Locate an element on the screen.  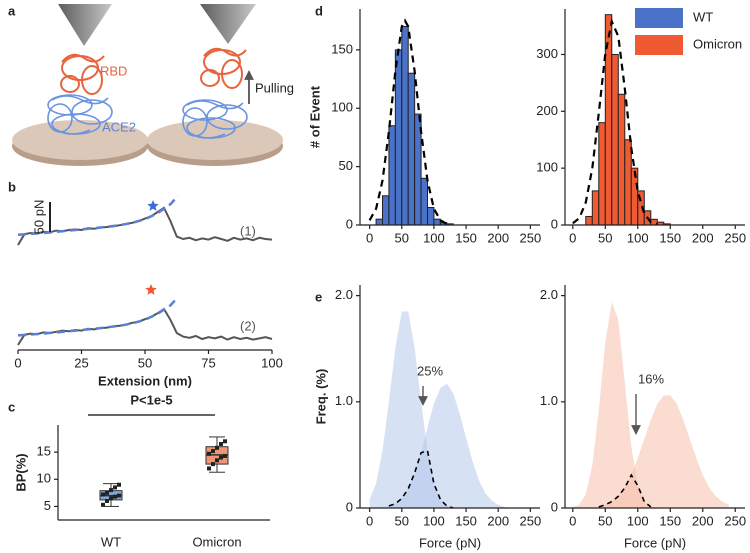
rbd-label: RBD is located at coordinates (113, 70).